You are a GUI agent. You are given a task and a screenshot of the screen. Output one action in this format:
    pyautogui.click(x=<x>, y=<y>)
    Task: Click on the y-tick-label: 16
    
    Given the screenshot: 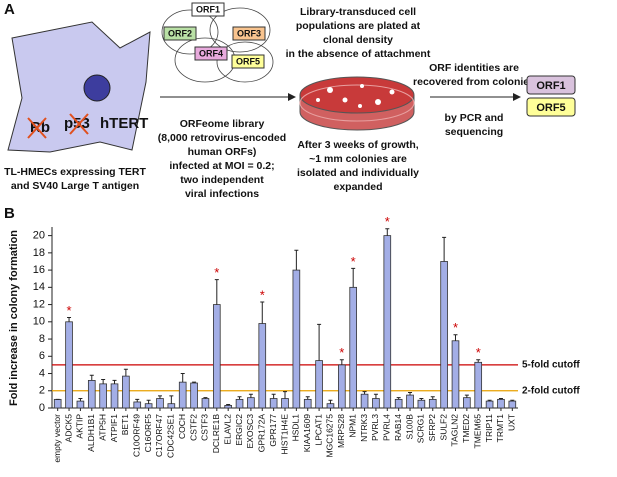 What is the action you would take?
    pyautogui.click(x=39, y=270)
    